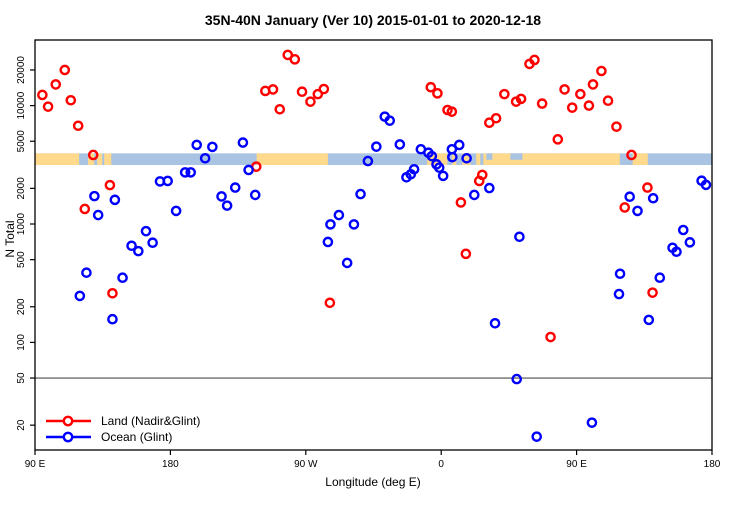 Image resolution: width=750 pixels, height=505 pixels. Describe the element at coordinates (21, 70) in the screenshot. I see `y-tick-label: 20000` at that location.